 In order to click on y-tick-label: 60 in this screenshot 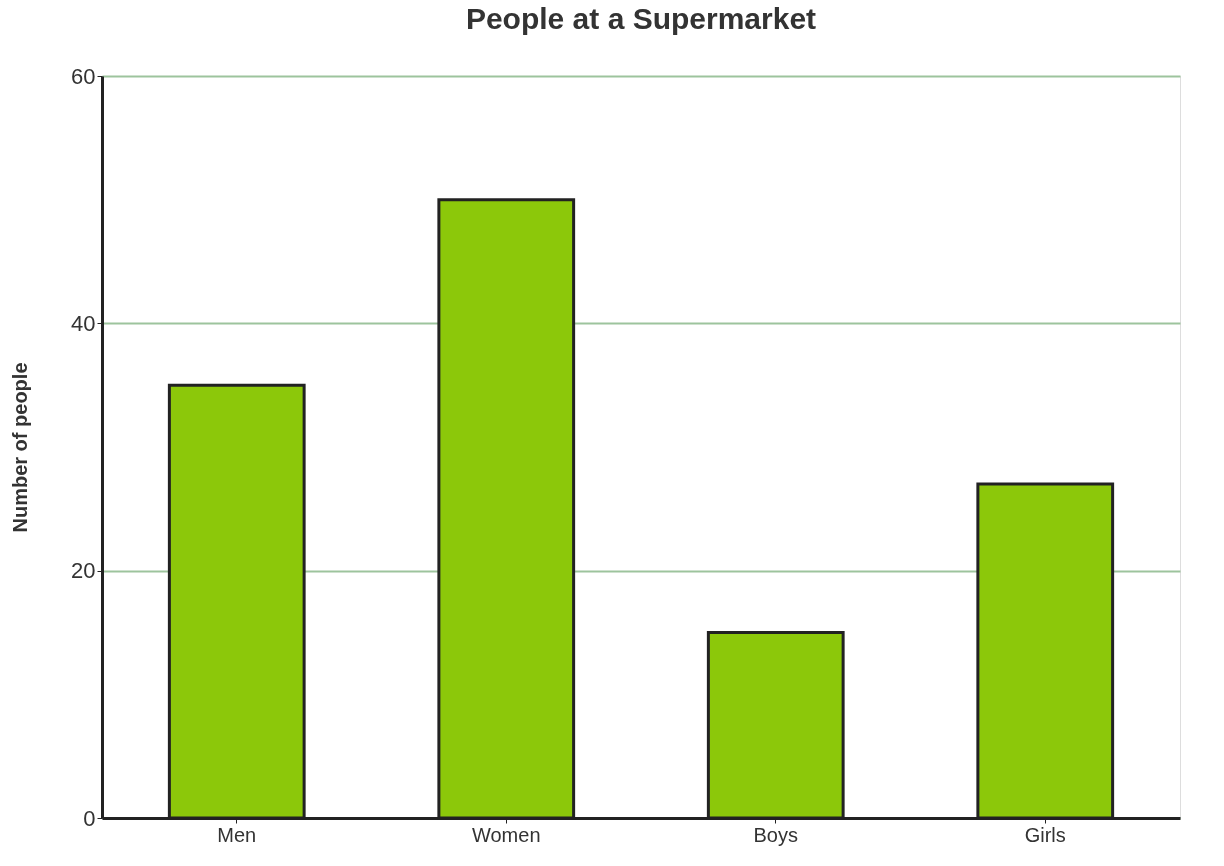, I will do `click(83, 76)`.